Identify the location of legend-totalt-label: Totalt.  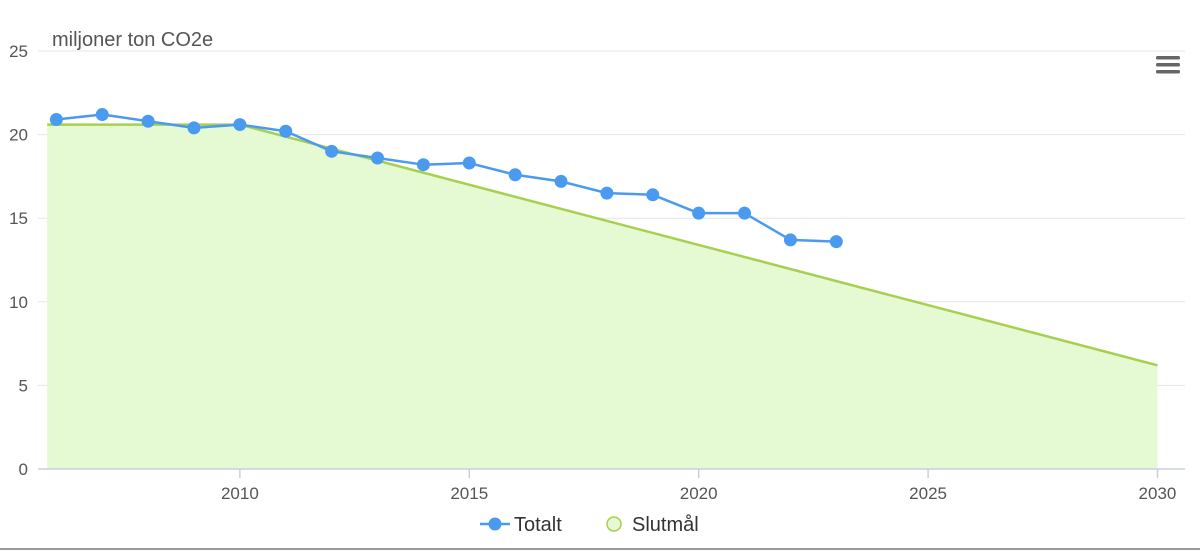
(538, 525).